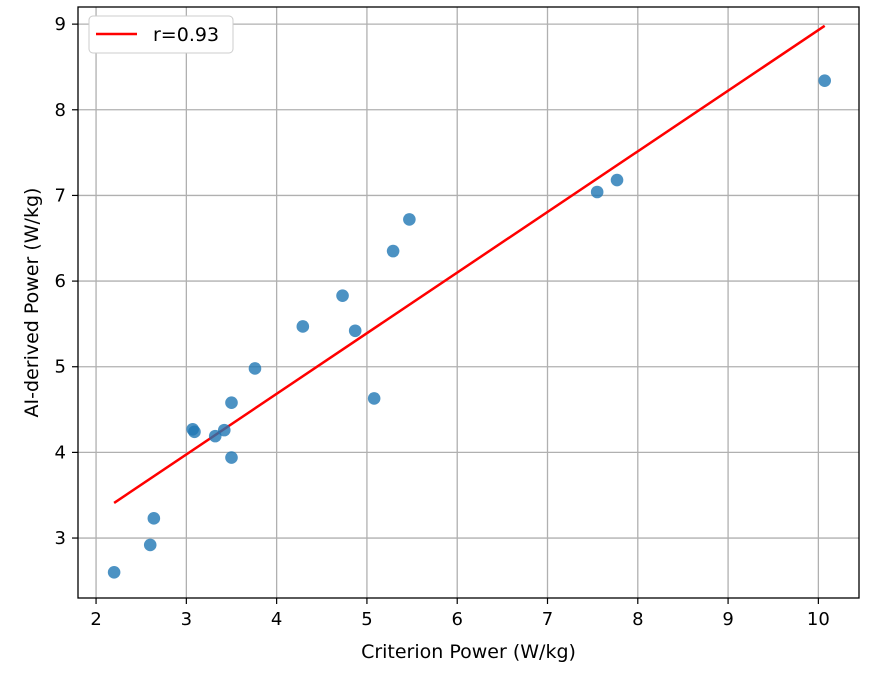  I want to click on x-tick-label: 5, so click(366, 619).